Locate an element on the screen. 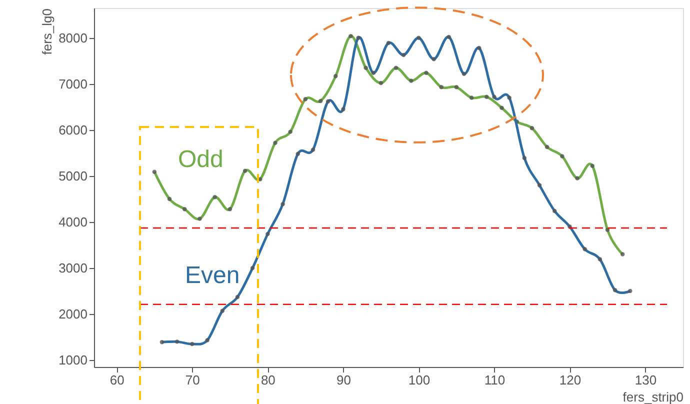  x-tick-label: 60 is located at coordinates (117, 380).